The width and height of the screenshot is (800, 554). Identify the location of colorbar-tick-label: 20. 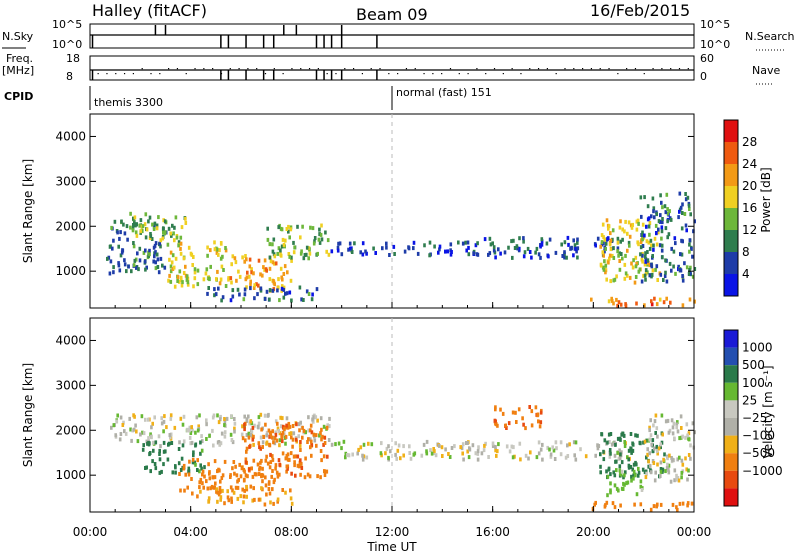
(749, 186).